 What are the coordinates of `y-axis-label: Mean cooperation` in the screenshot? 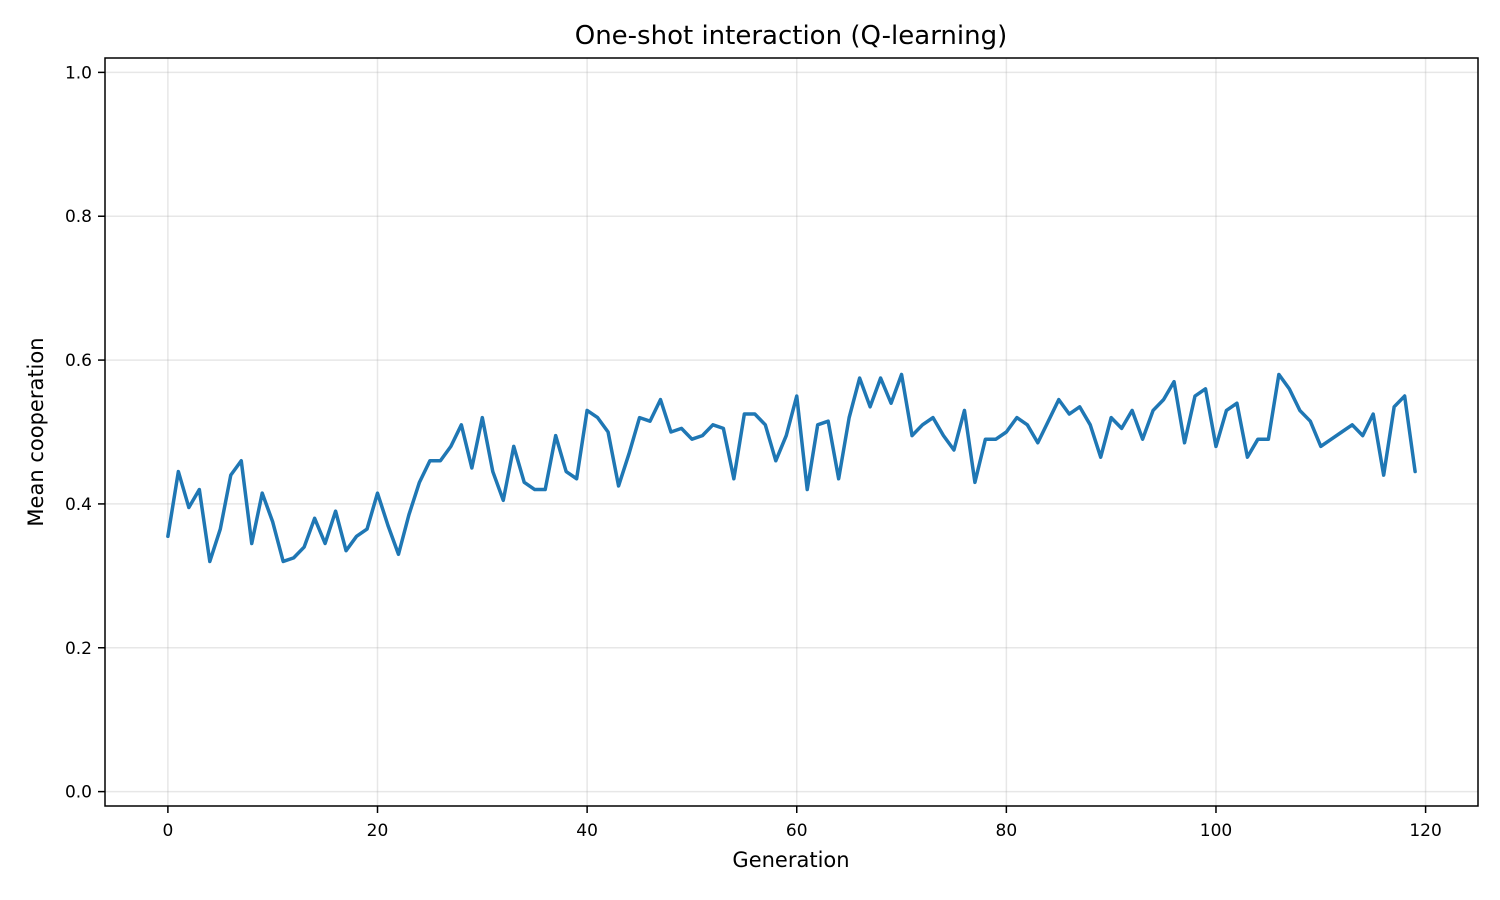 It's located at (36, 431).